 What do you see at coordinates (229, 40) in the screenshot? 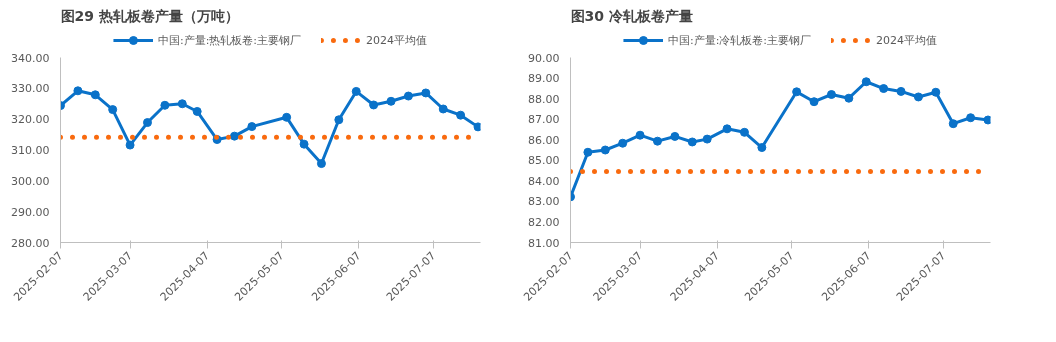
I see `legend-label: 中国:产量:热轧板卷:主要钢厂` at bounding box center [229, 40].